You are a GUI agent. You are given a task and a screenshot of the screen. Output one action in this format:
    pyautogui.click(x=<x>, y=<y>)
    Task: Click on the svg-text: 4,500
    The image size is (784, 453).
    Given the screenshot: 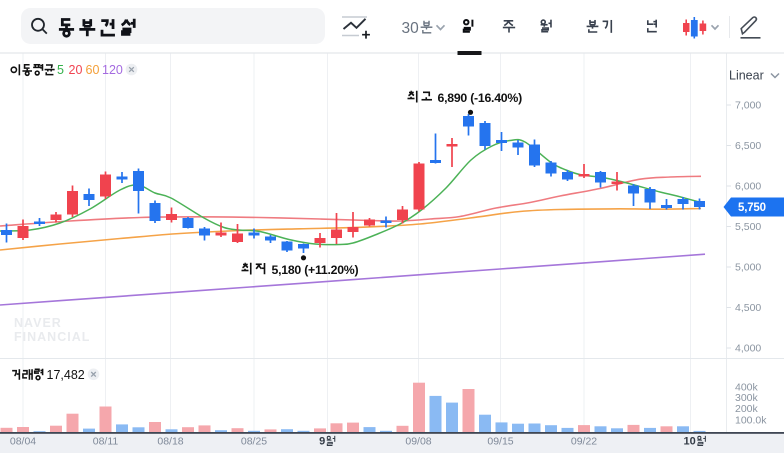 What is the action you would take?
    pyautogui.click(x=748, y=308)
    